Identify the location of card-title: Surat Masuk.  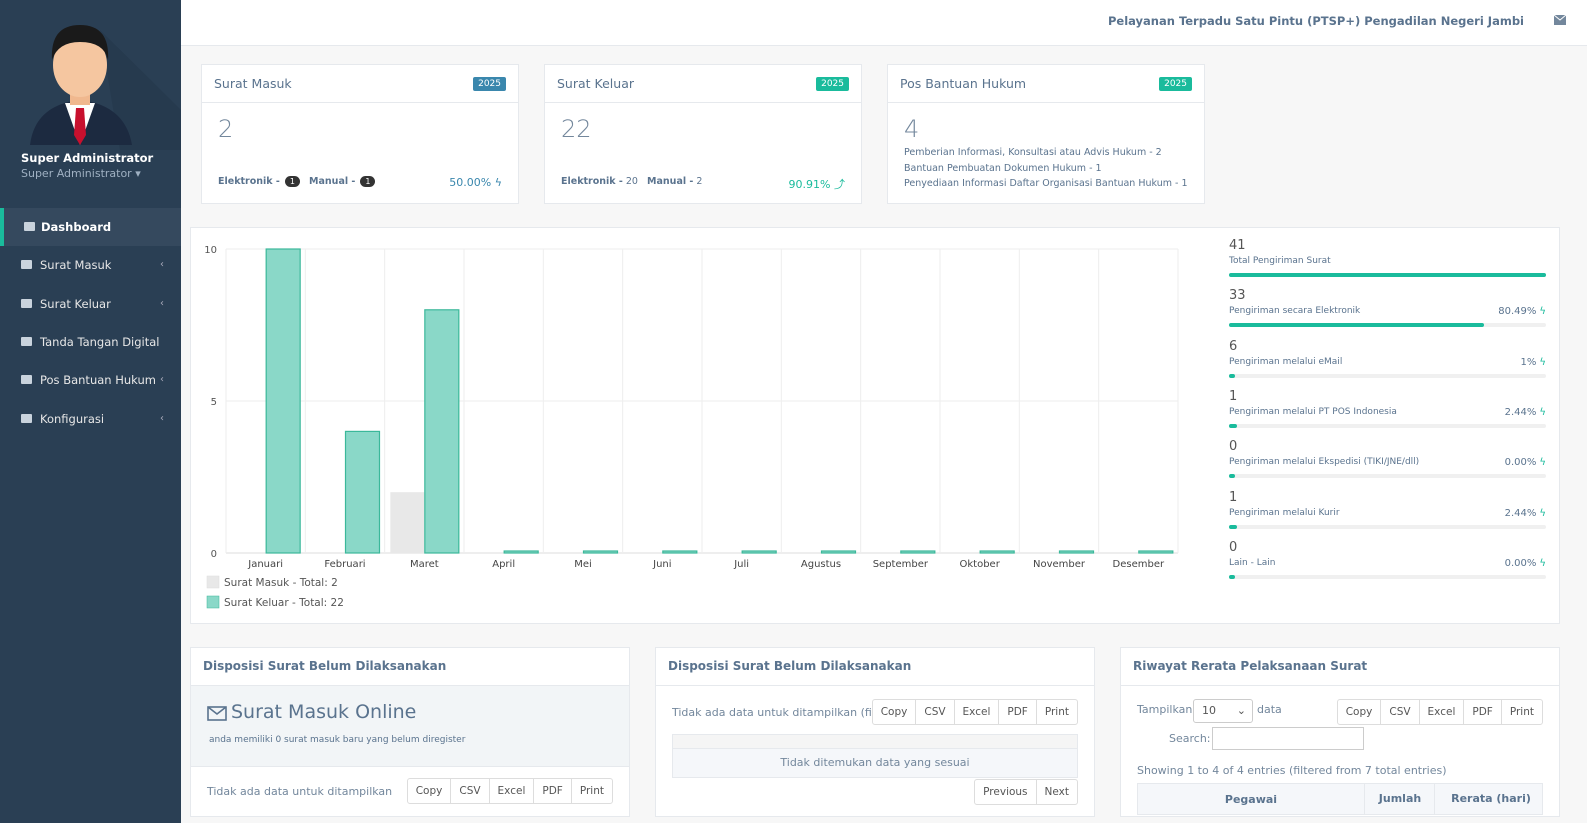
(253, 83).